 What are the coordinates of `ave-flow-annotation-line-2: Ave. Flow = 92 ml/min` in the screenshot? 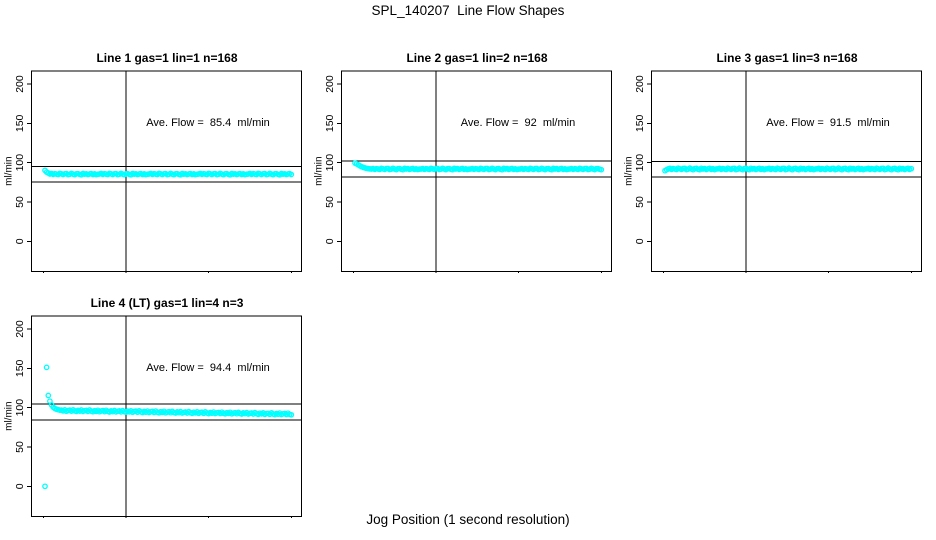 It's located at (518, 123).